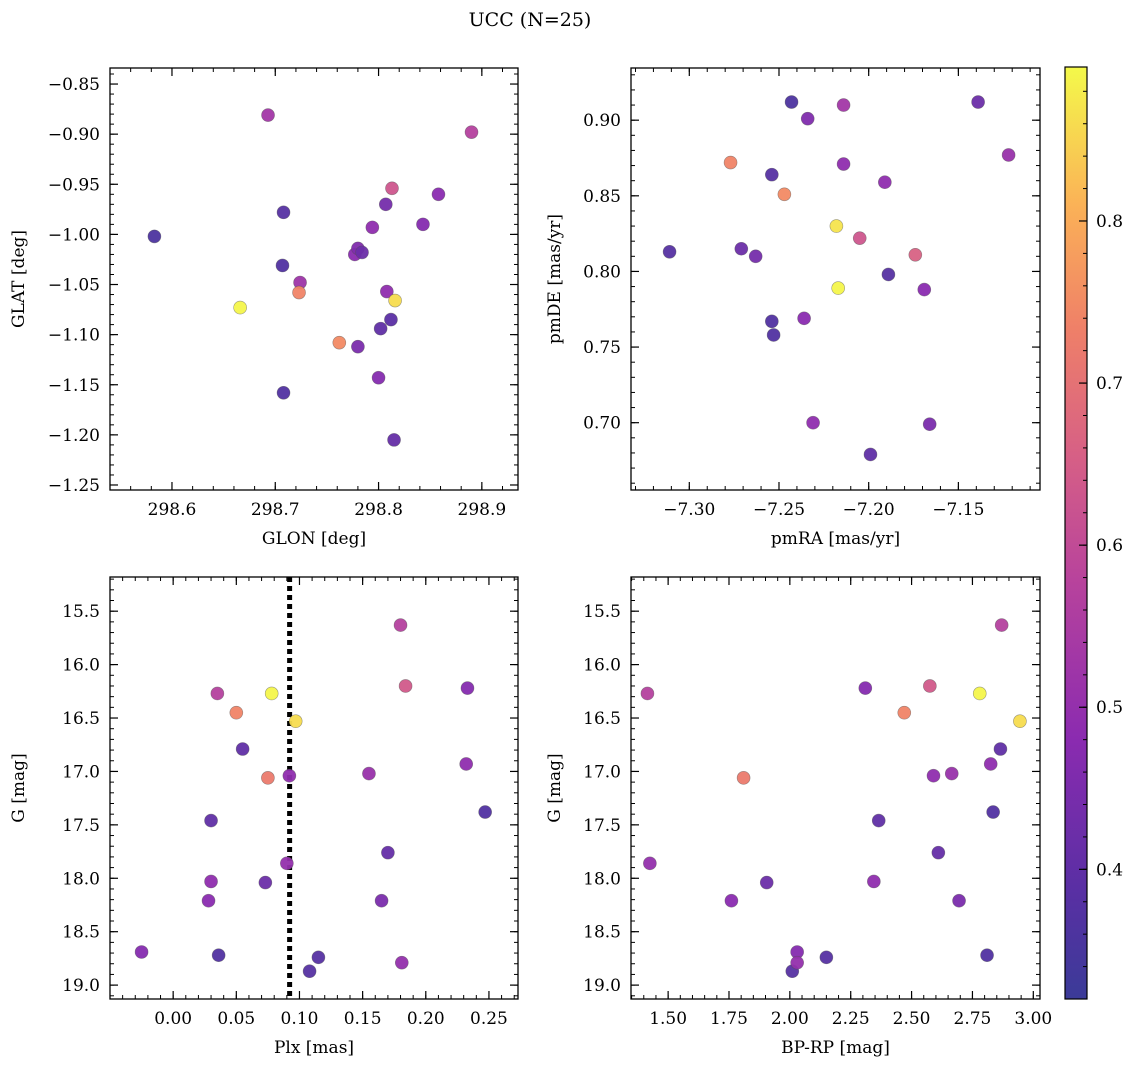 This screenshot has height=1067, width=1136. I want to click on colorbar-tick-label: 0.7, so click(1109, 384).